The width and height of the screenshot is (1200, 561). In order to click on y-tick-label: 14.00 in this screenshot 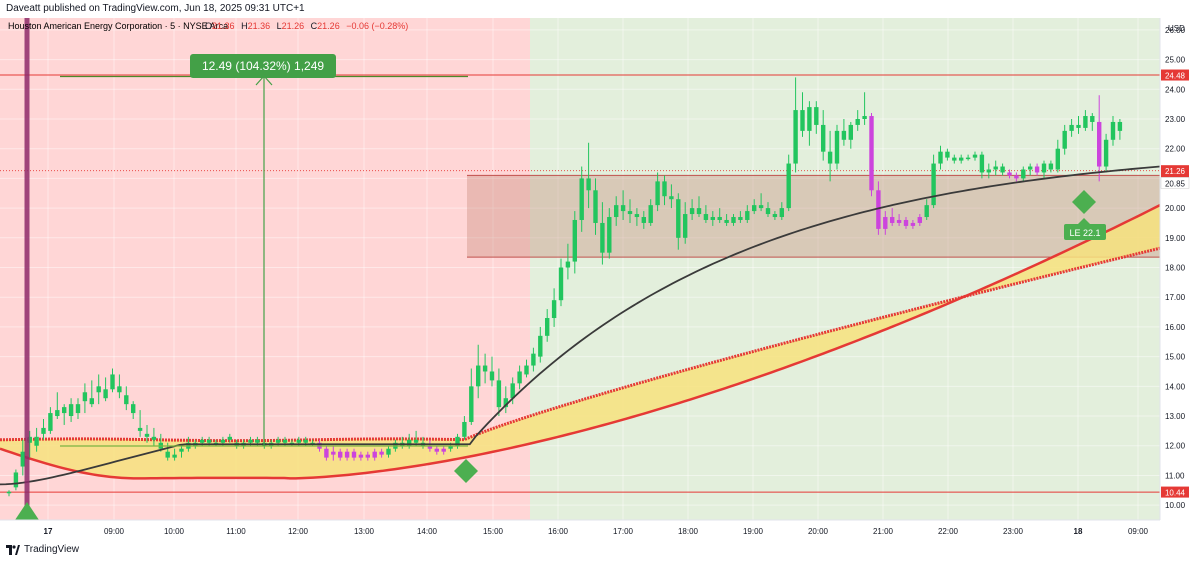, I will do `click(1175, 386)`.